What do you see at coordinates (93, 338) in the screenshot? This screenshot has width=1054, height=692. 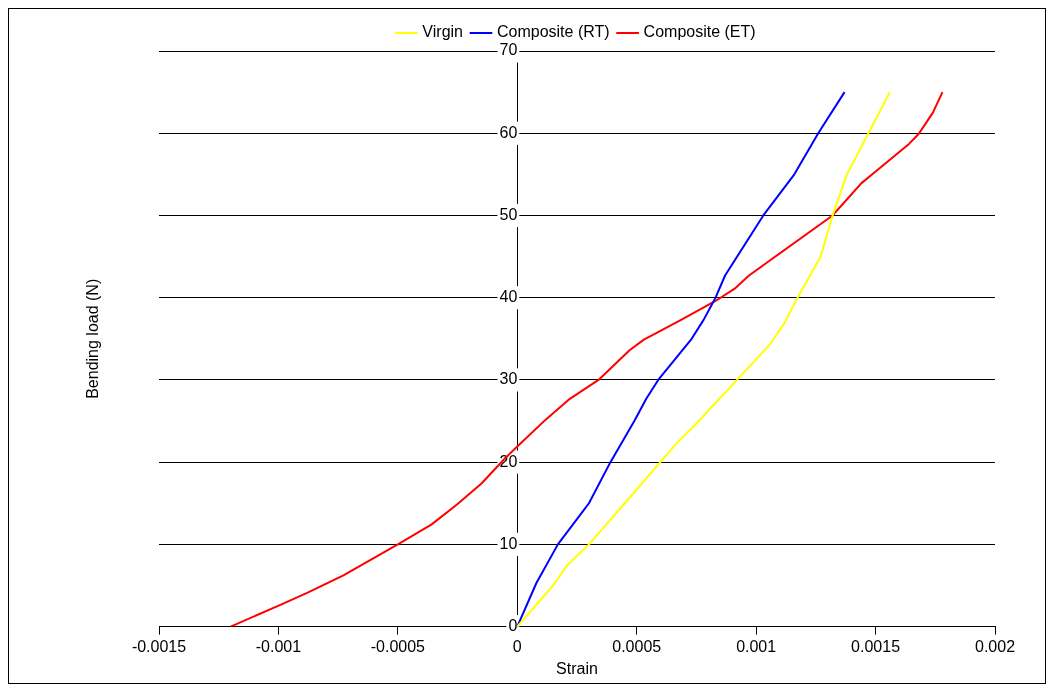 I see `y-axis-title: Bending load (N)` at bounding box center [93, 338].